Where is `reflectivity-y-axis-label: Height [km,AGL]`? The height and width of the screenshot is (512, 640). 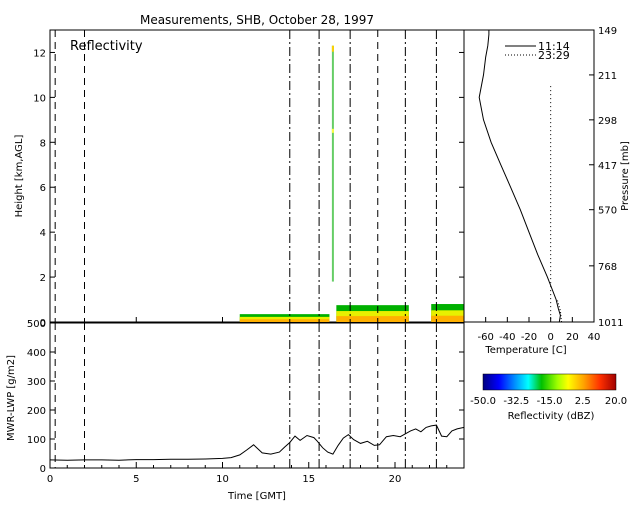 reflectivity-y-axis-label: Height [km,AGL] is located at coordinates (19, 176).